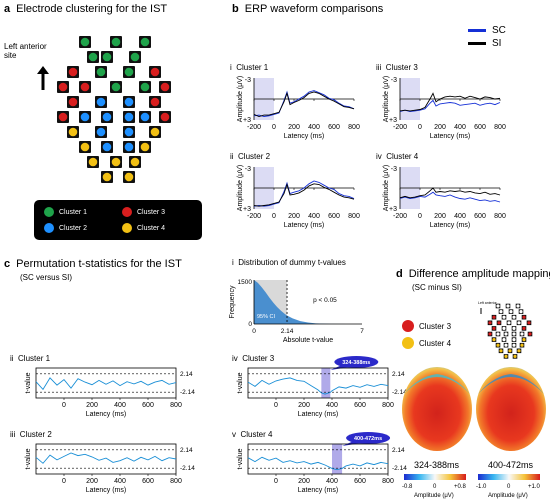  I want to click on significant-window, so click(337, 459).